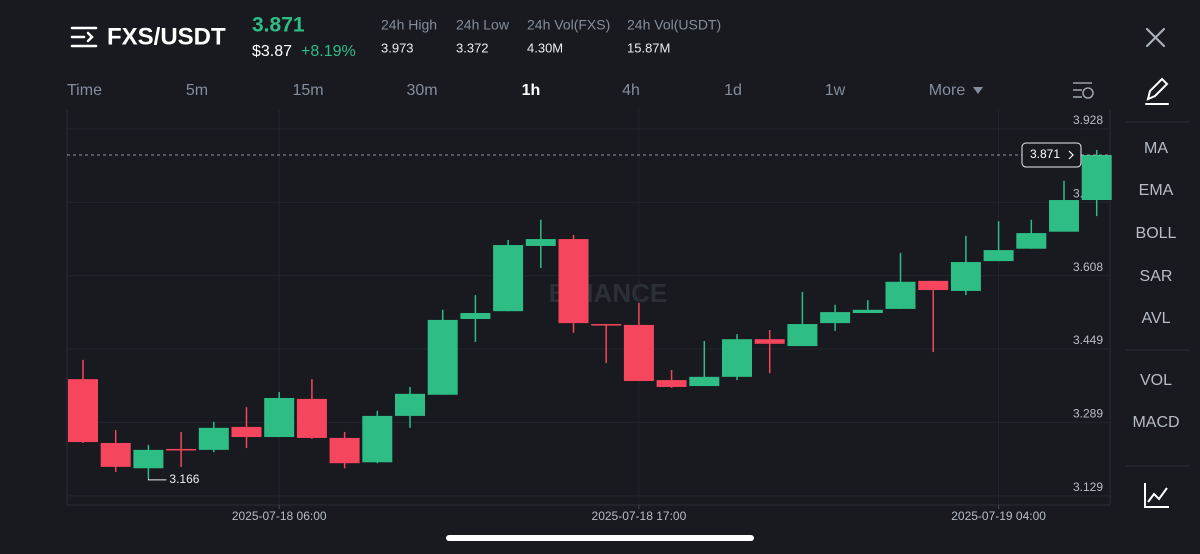  I want to click on last-price-arrow, so click(1071, 155).